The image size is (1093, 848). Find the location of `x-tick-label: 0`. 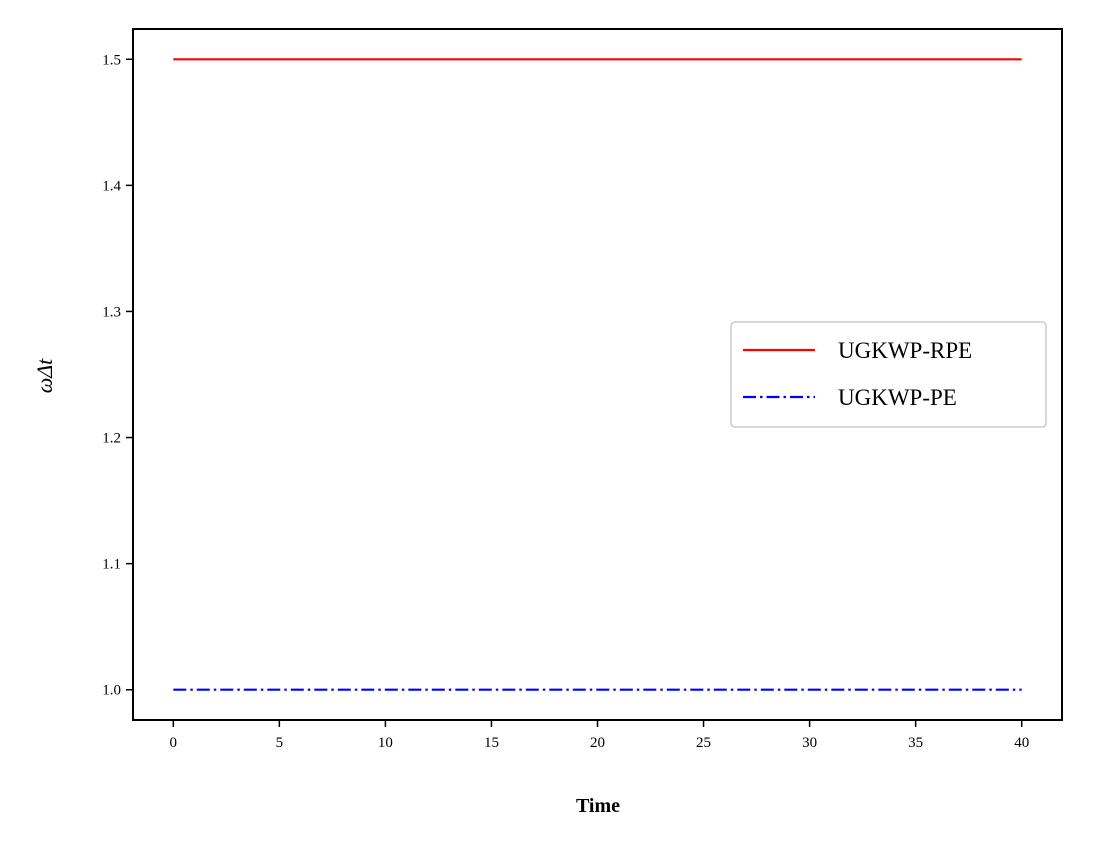

x-tick-label: 0 is located at coordinates (174, 743).